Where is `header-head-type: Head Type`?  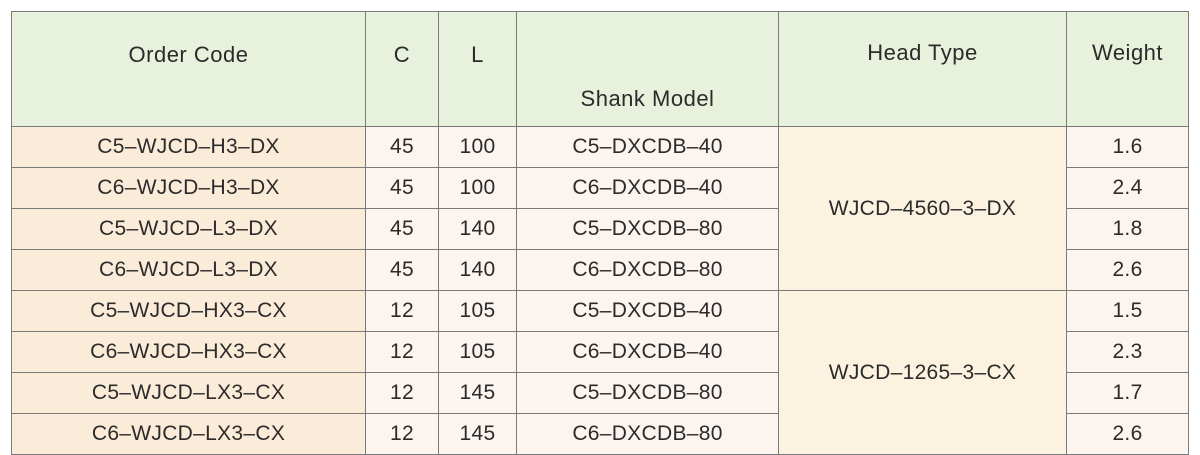
header-head-type: Head Type is located at coordinates (922, 69).